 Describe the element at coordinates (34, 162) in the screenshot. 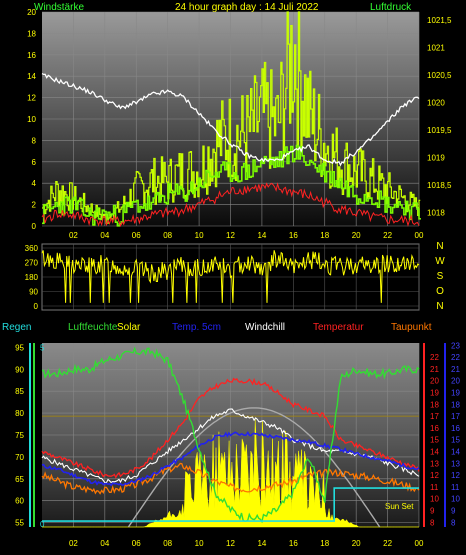

I see `y-tick-label-left-p1: 6` at that location.